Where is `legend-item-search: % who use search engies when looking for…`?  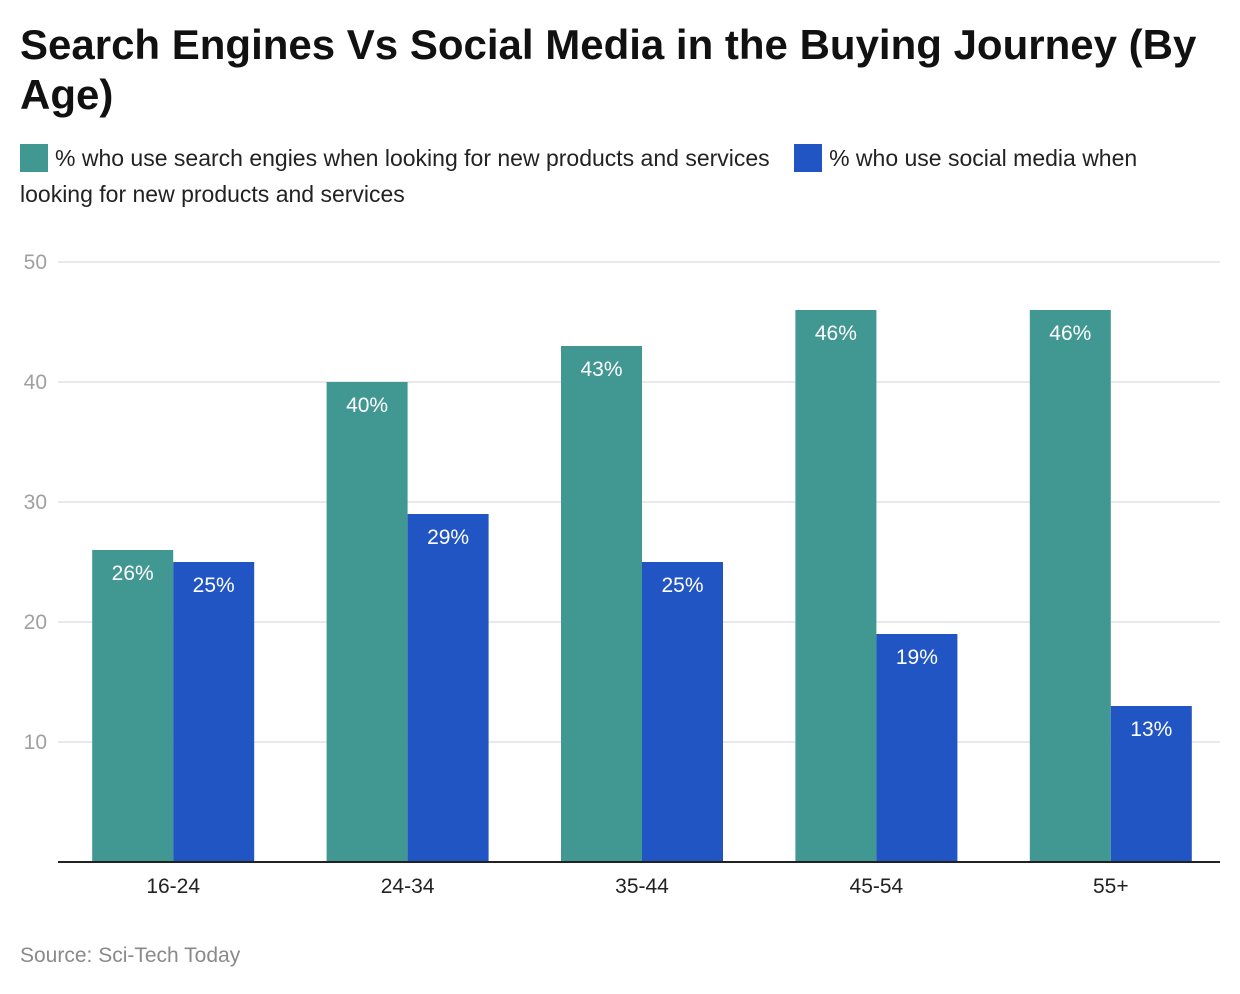 legend-item-search: % who use search engies when looking for… is located at coordinates (395, 158).